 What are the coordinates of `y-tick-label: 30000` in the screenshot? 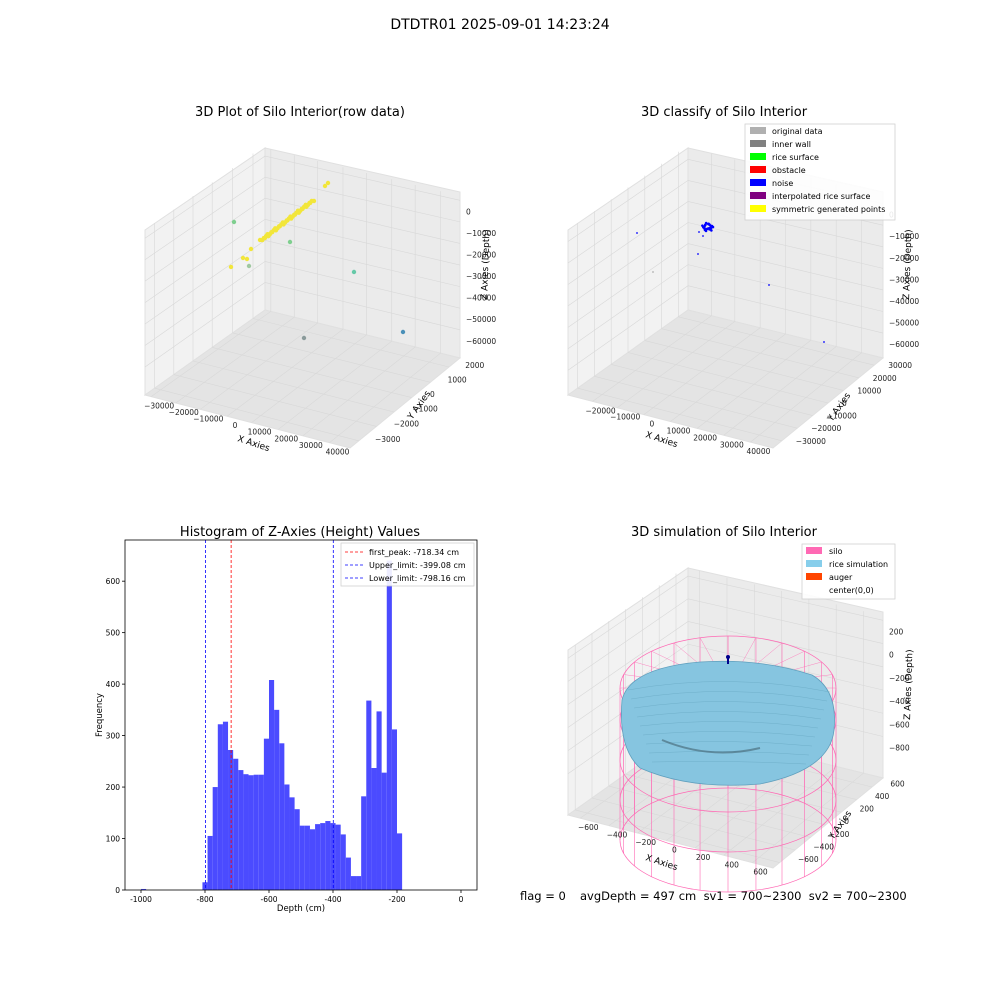 It's located at (900, 365).